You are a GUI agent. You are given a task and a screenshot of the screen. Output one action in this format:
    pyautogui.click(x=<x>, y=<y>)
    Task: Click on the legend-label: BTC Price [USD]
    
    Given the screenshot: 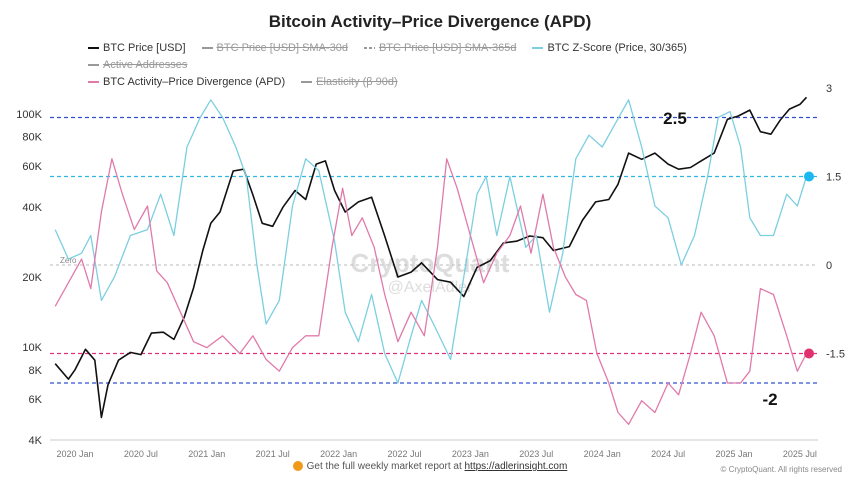 What is the action you would take?
    pyautogui.click(x=144, y=48)
    